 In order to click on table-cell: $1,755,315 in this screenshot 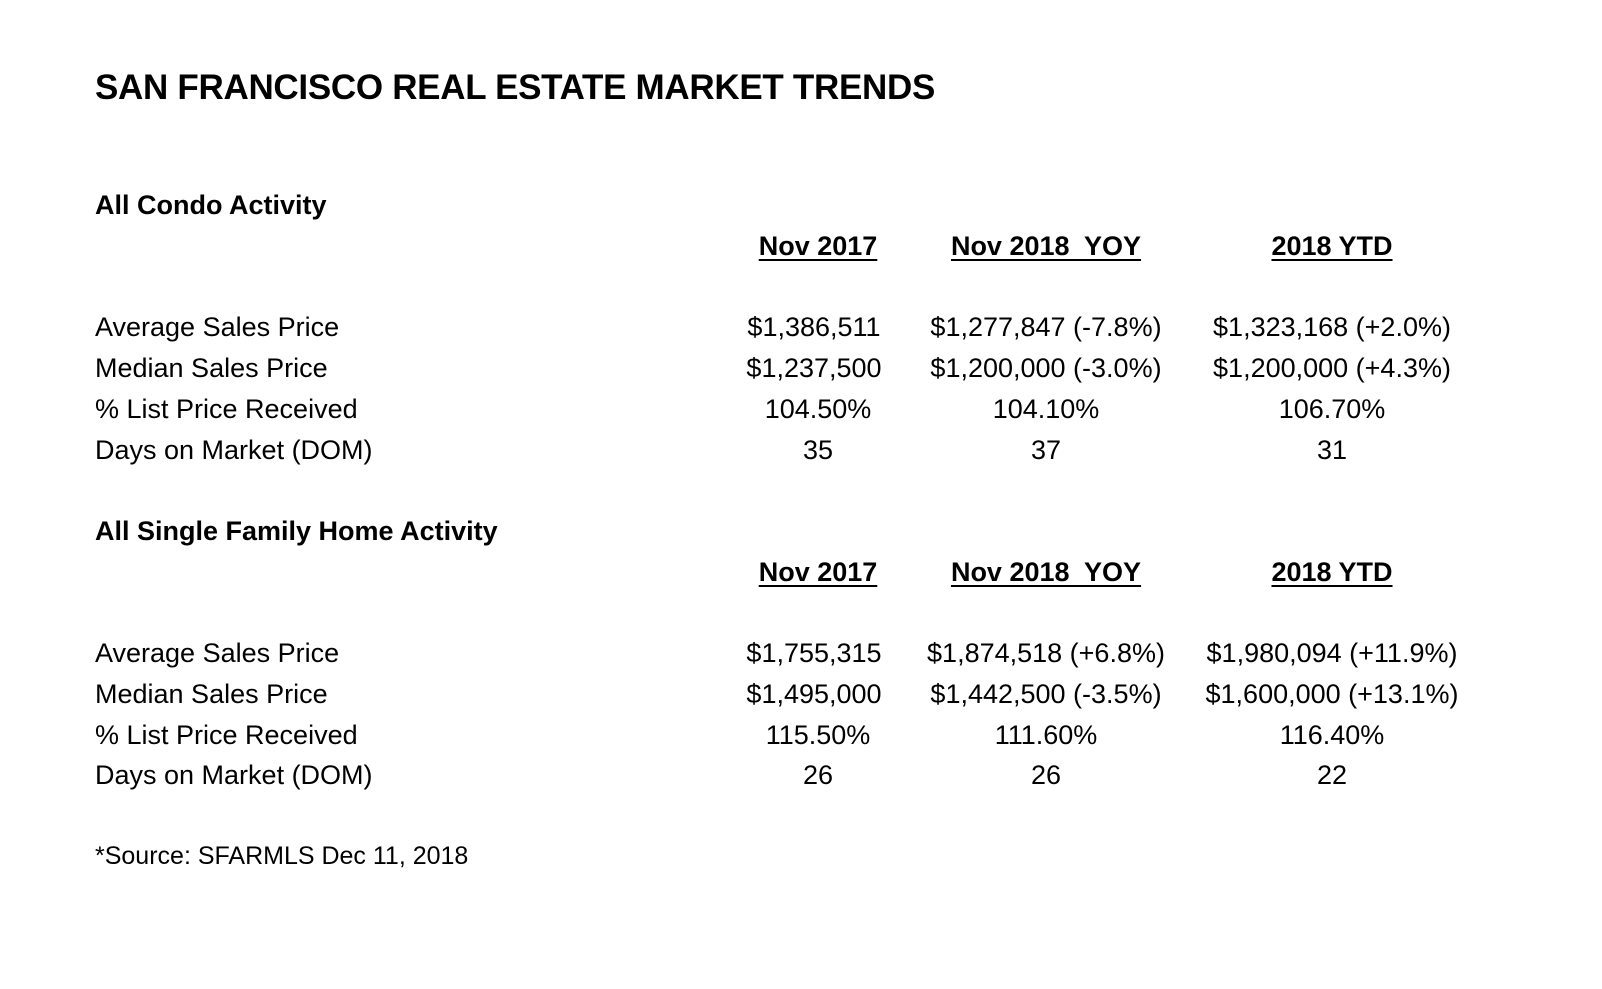, I will do `click(814, 653)`.